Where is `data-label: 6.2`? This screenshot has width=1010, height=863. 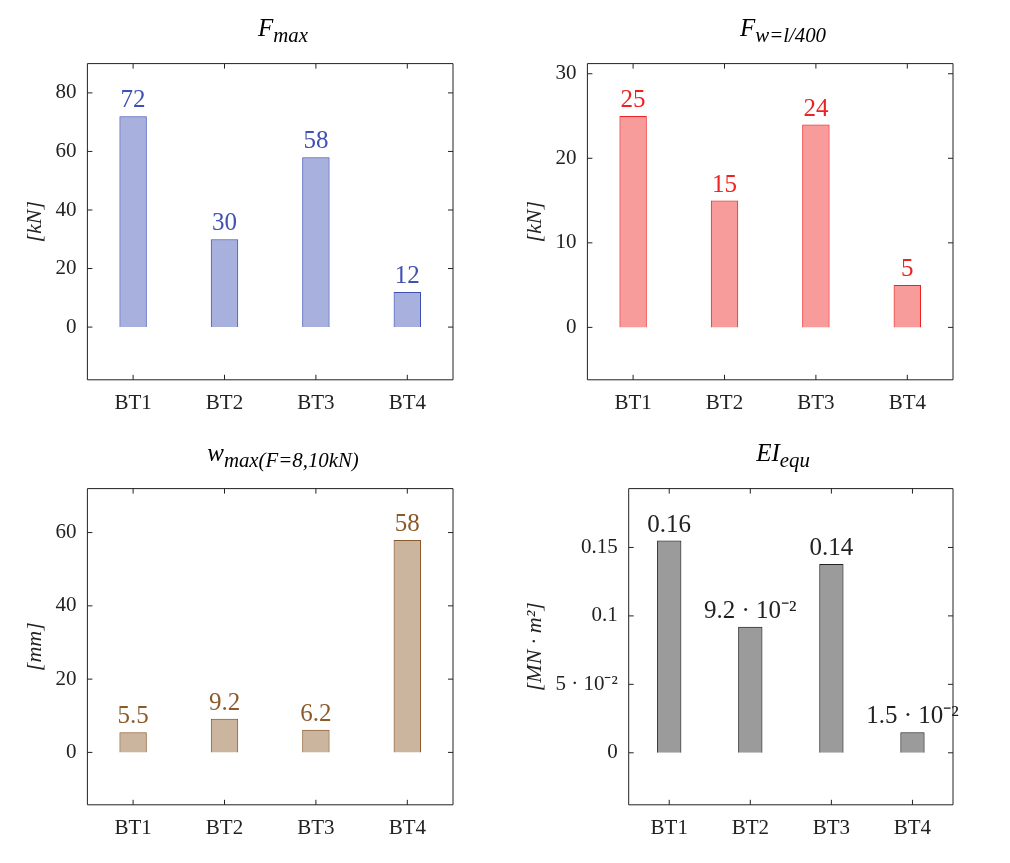
data-label: 6.2 is located at coordinates (316, 712).